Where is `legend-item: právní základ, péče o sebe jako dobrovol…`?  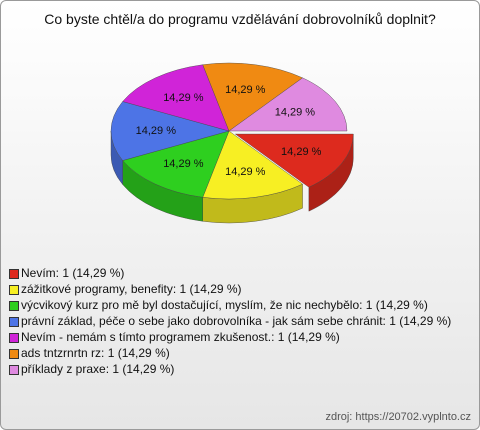 legend-item: právní základ, péče o sebe jako dobrovol… is located at coordinates (239, 321).